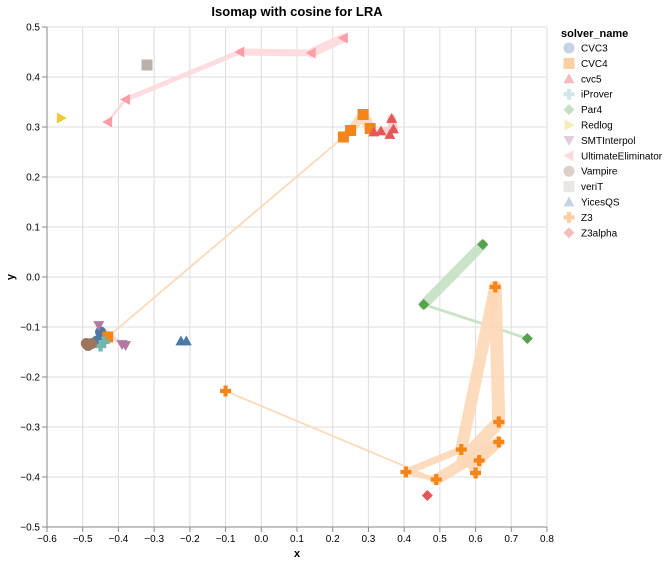 The image size is (668, 564). Describe the element at coordinates (30, 428) in the screenshot. I see `y-tick-label: −0.3` at that location.